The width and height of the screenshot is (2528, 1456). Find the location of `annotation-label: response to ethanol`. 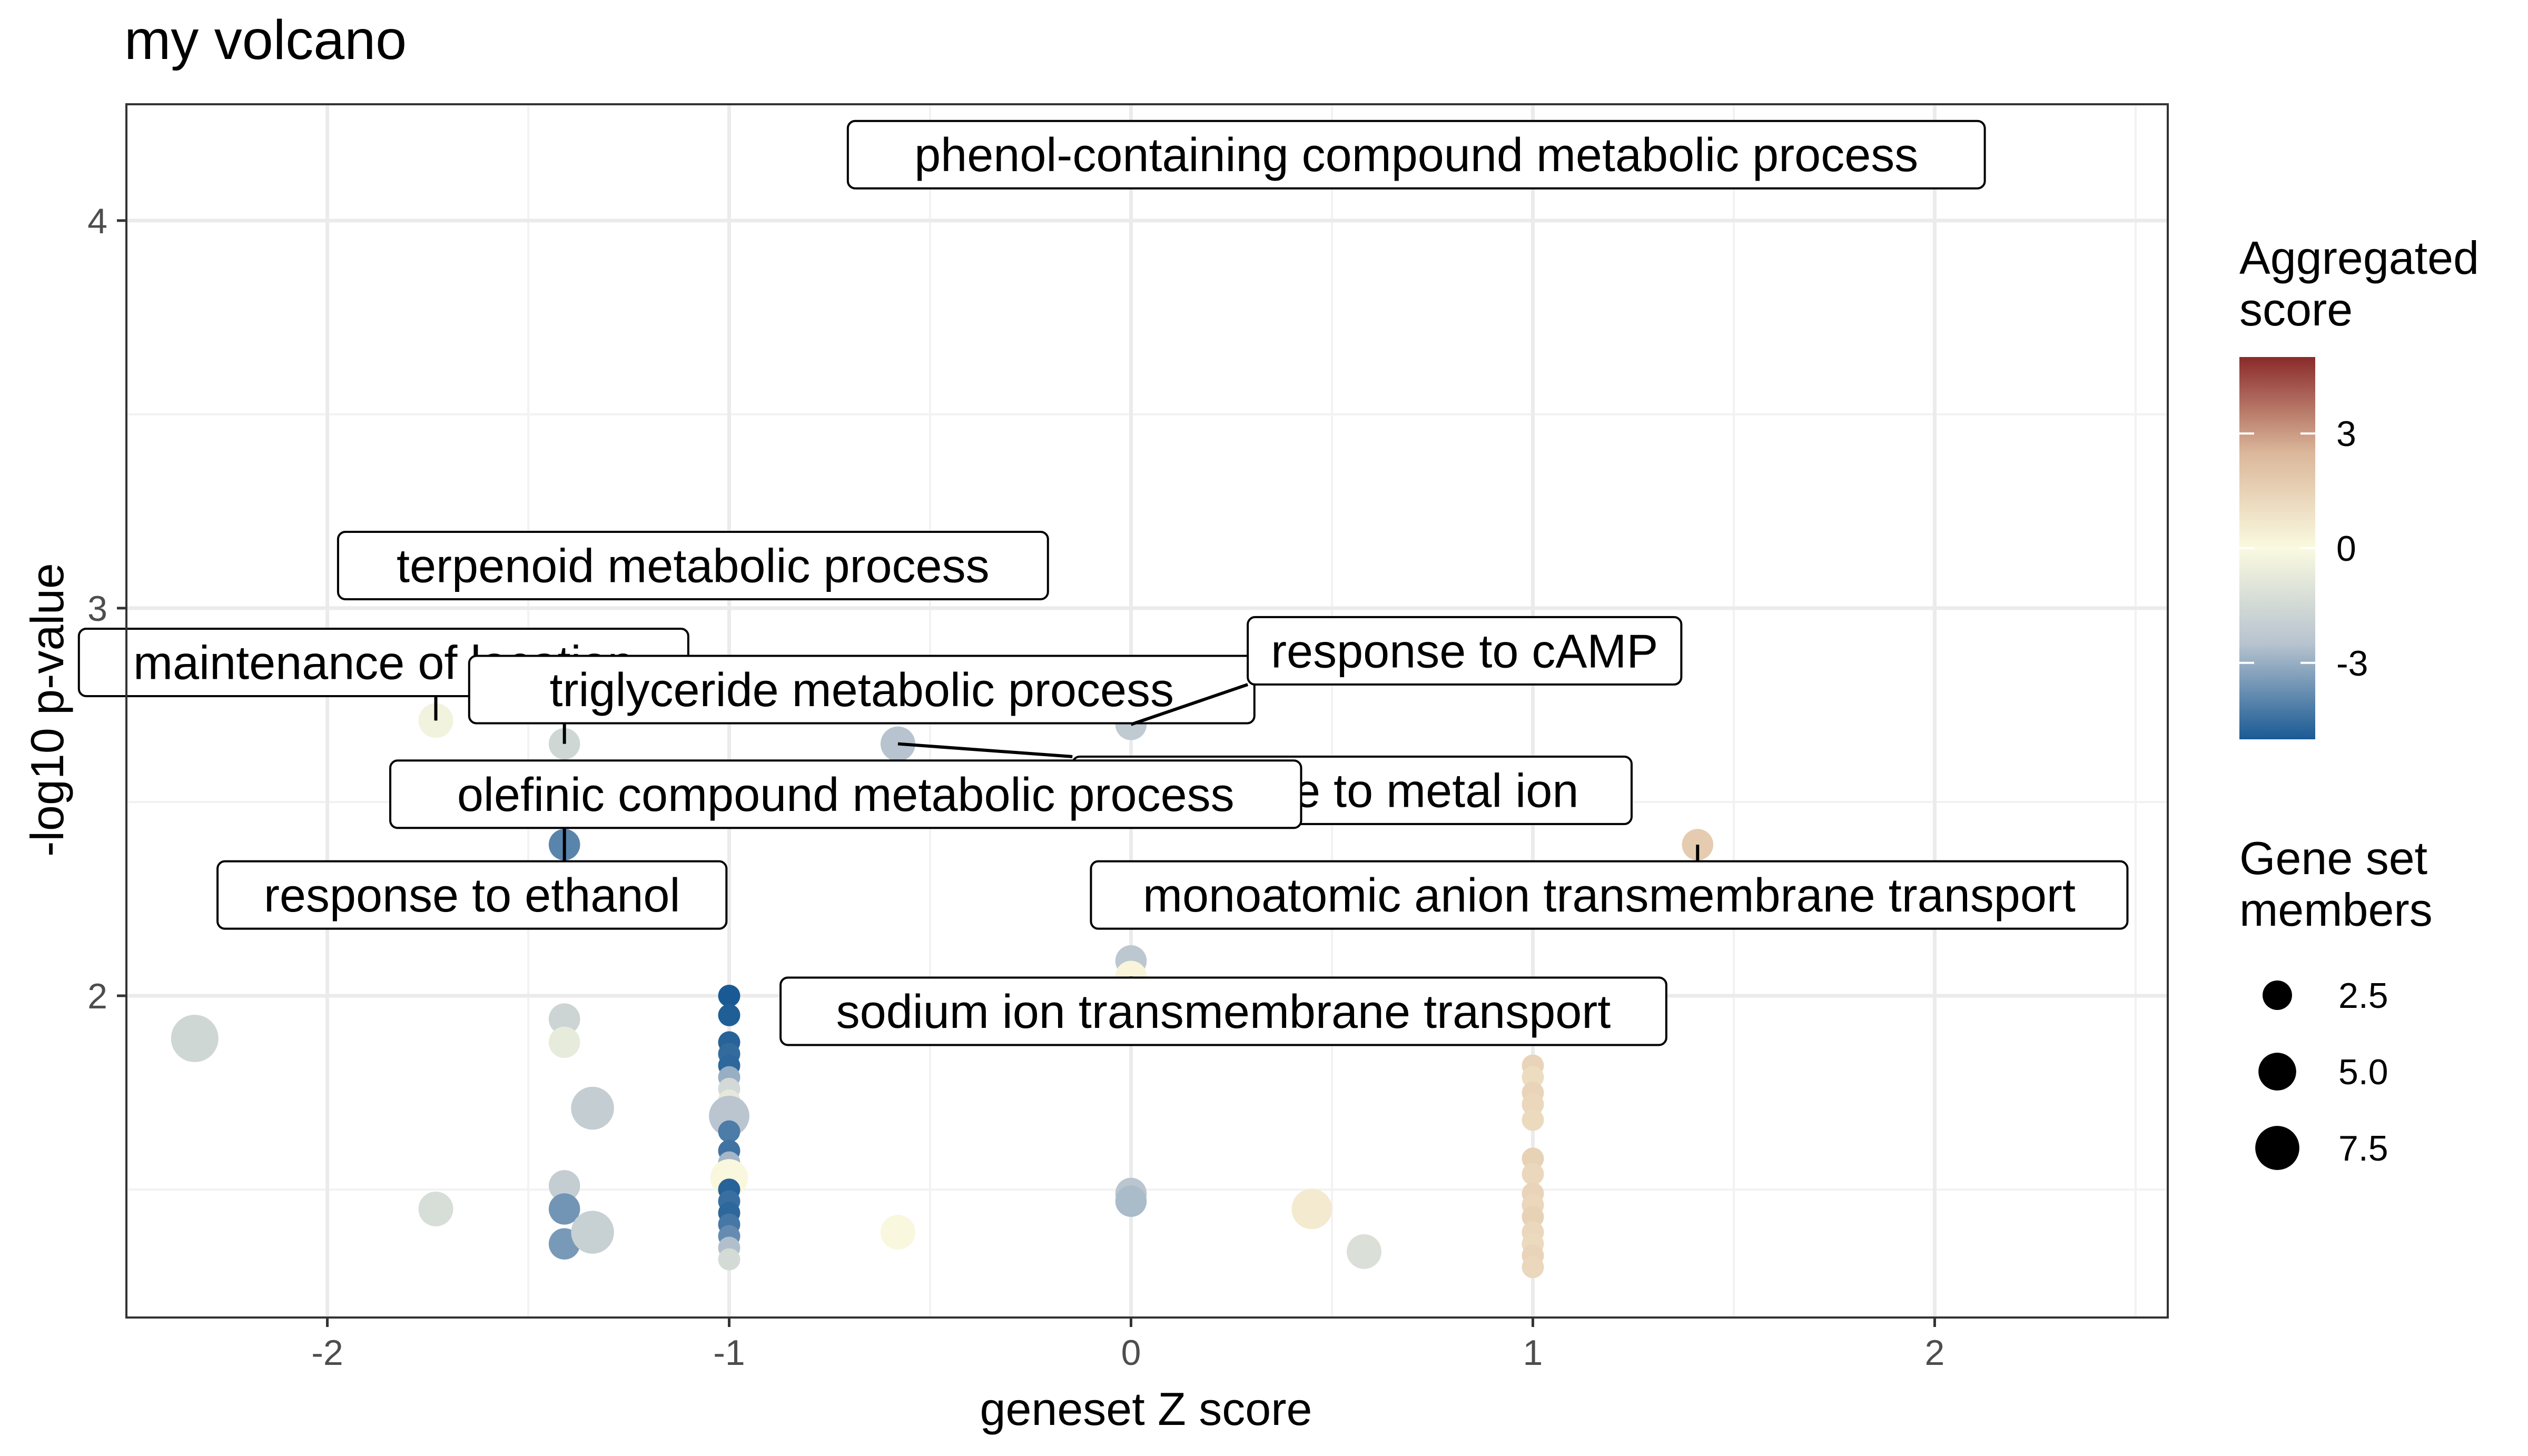

annotation-label: response to ethanol is located at coordinates (472, 895).